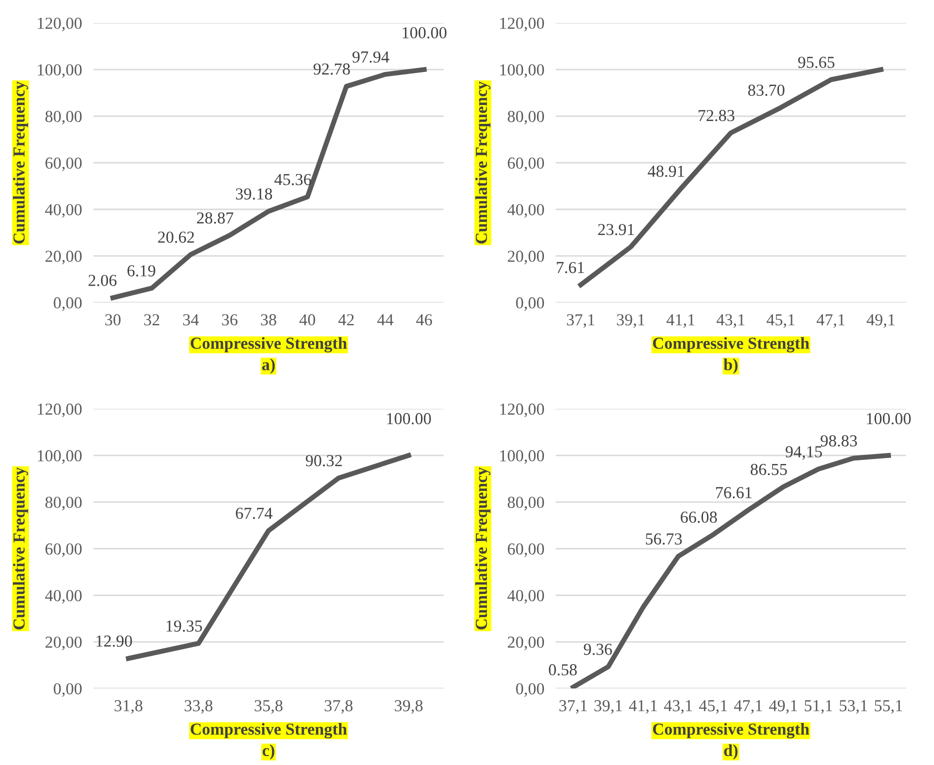 This screenshot has width=934, height=765. What do you see at coordinates (141, 271) in the screenshot?
I see `data-label: 6.19` at bounding box center [141, 271].